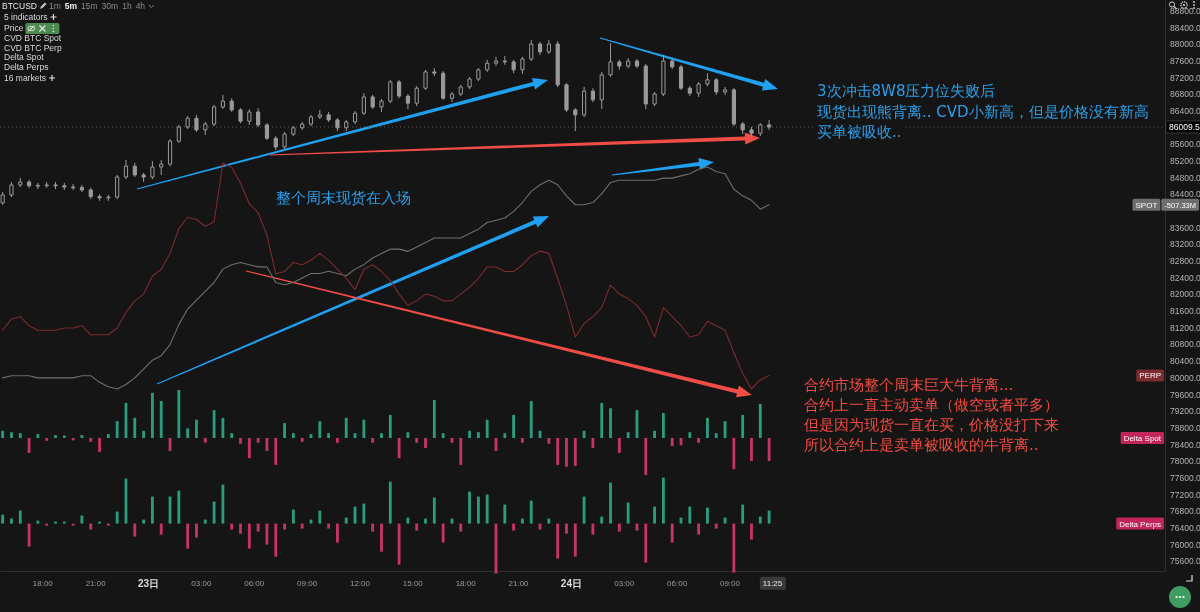  Describe the element at coordinates (1185, 511) in the screenshot. I see `y-tick-label: 76800.0` at that location.